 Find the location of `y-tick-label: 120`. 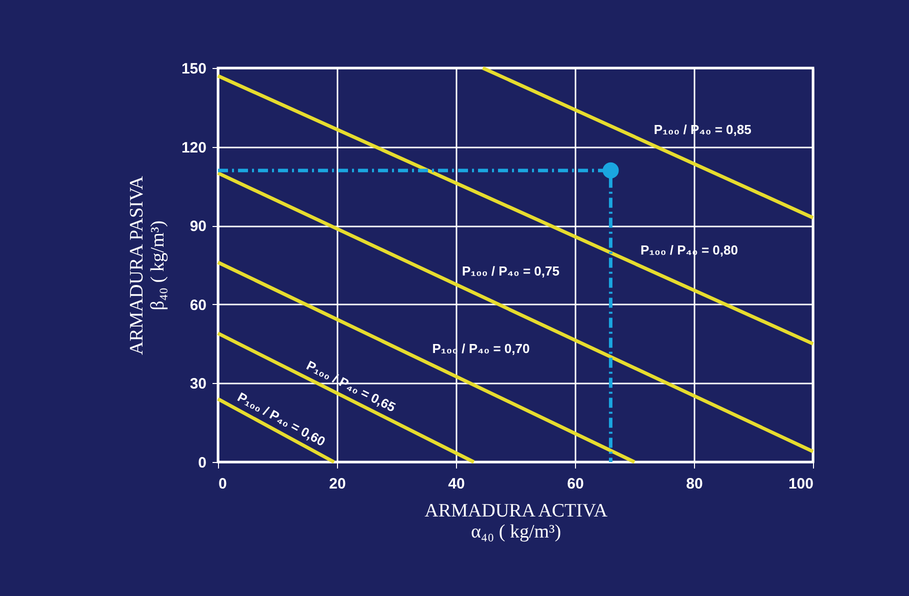

y-tick-label: 120 is located at coordinates (193, 147).